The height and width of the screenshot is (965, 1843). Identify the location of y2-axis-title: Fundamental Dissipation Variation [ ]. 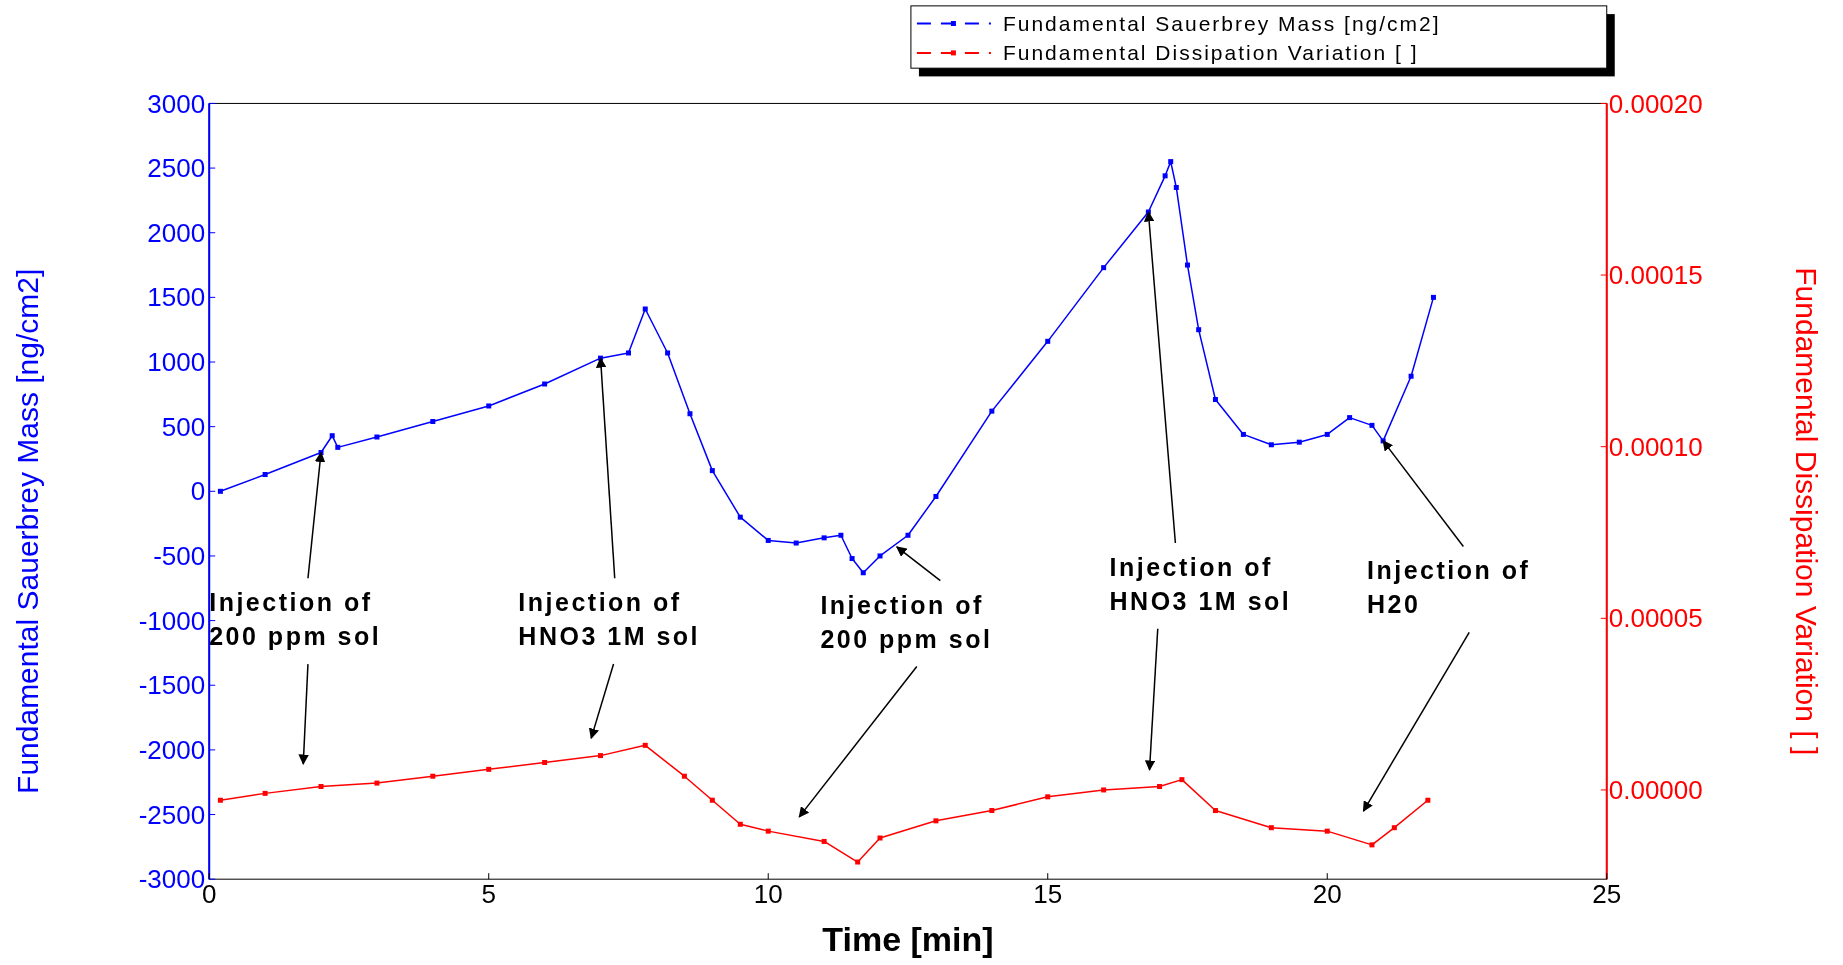
(1806, 511).